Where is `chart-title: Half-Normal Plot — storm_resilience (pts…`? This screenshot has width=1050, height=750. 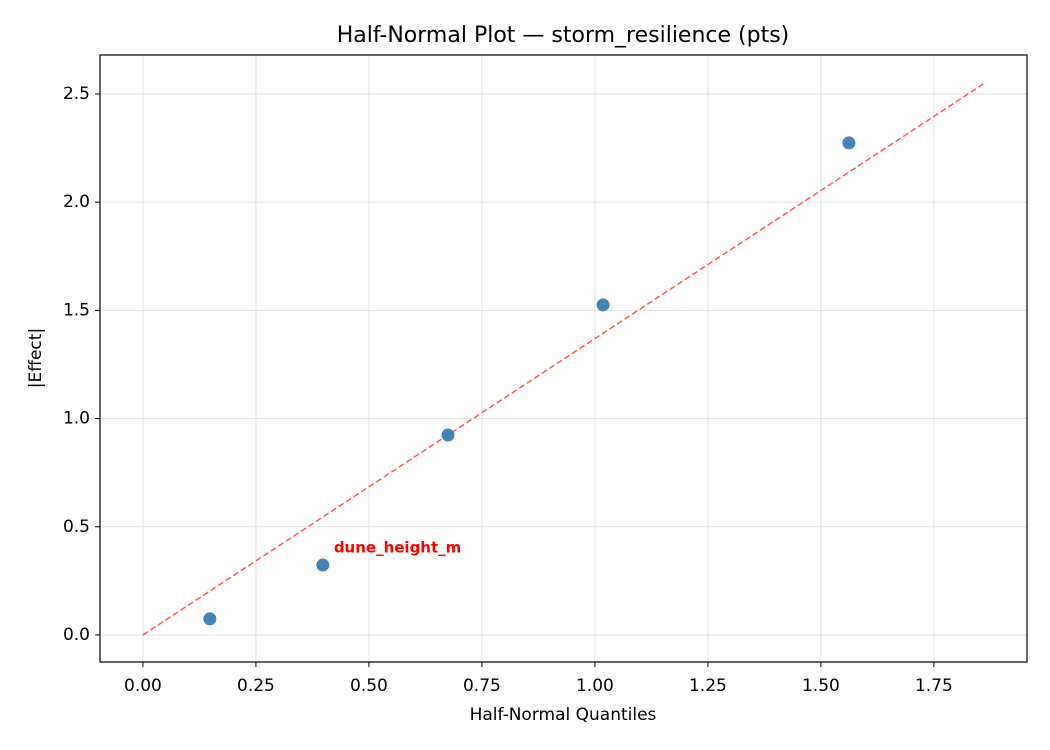 chart-title: Half-Normal Plot — storm_resilience (pts… is located at coordinates (563, 35).